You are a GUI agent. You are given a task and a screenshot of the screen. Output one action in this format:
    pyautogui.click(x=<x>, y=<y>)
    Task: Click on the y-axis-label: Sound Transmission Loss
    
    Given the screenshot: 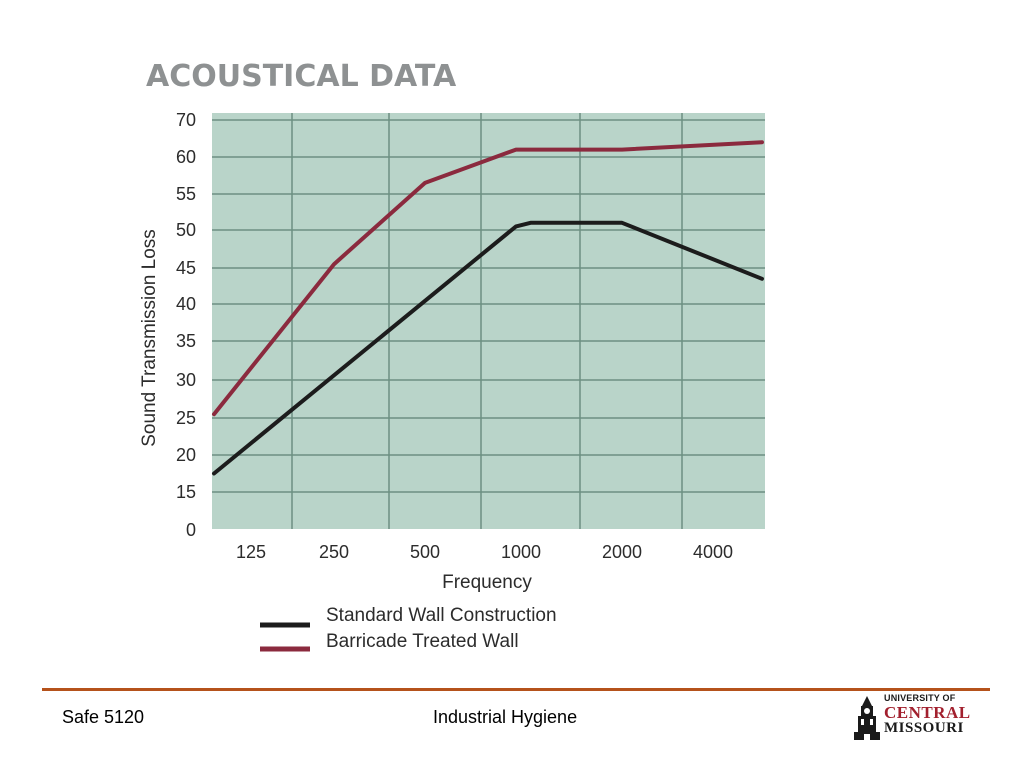 What is the action you would take?
    pyautogui.click(x=149, y=338)
    